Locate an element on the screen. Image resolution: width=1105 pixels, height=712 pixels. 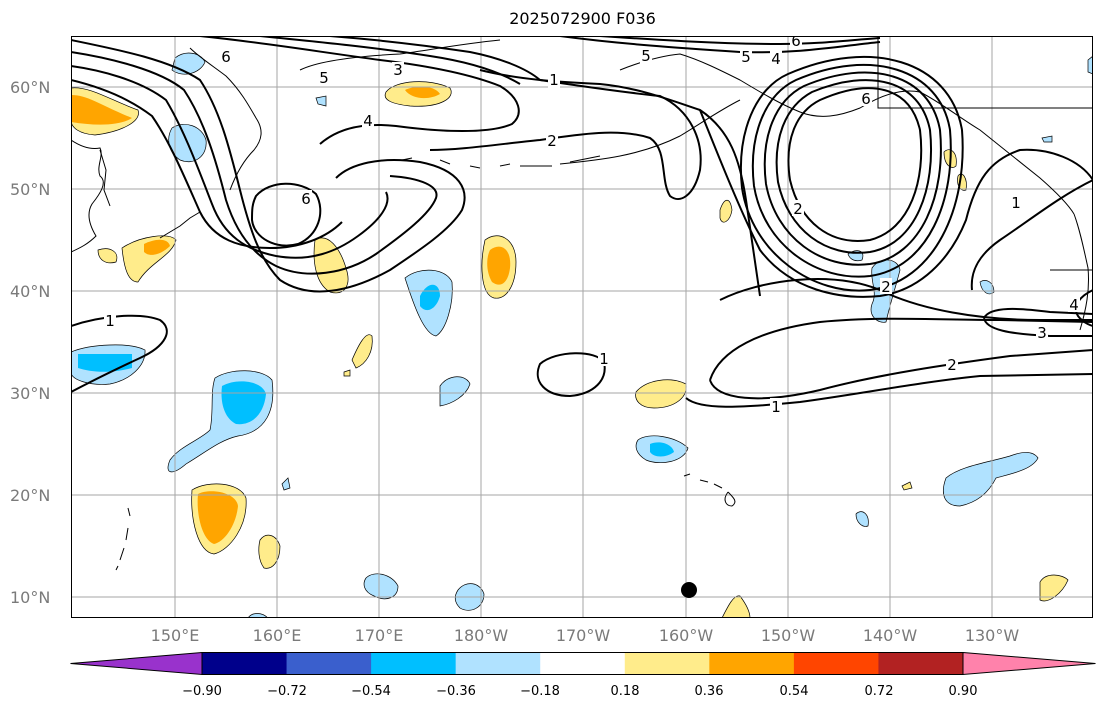
colorbar-tick-label: −0.72 is located at coordinates (287, 691).